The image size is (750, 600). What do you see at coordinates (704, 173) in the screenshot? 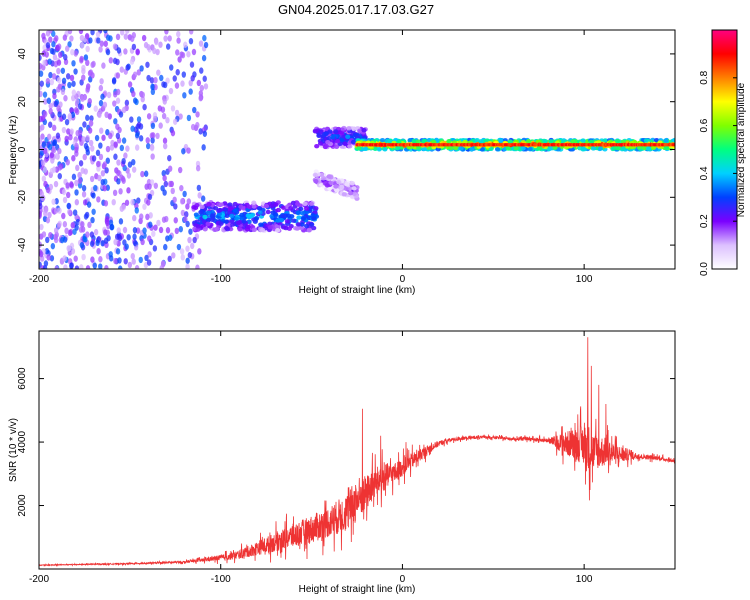
I see `colorbar-tick-label: 0.4` at bounding box center [704, 173].